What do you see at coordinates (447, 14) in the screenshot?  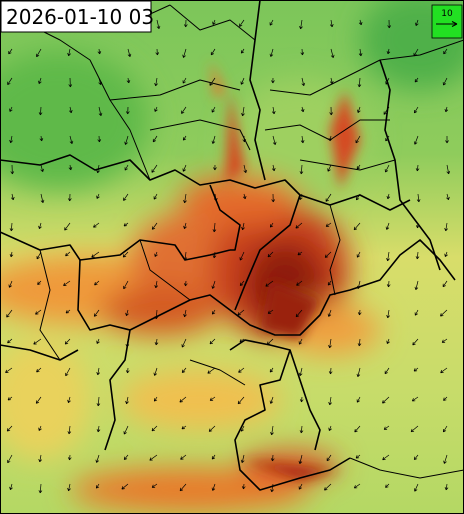 I see `legend-label: 10` at bounding box center [447, 14].